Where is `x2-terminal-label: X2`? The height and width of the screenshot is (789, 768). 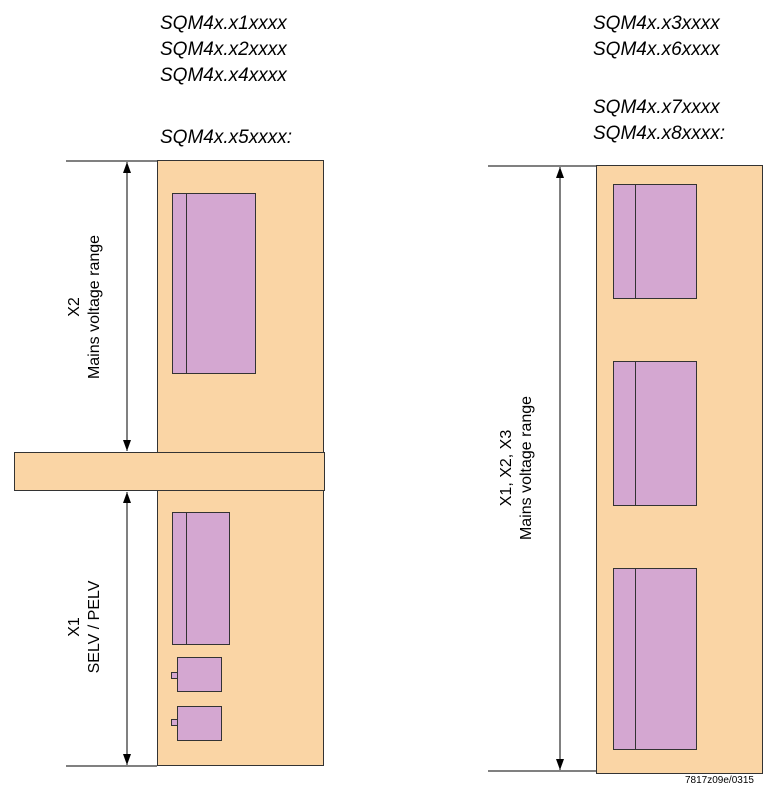 x2-terminal-label: X2 is located at coordinates (74, 307).